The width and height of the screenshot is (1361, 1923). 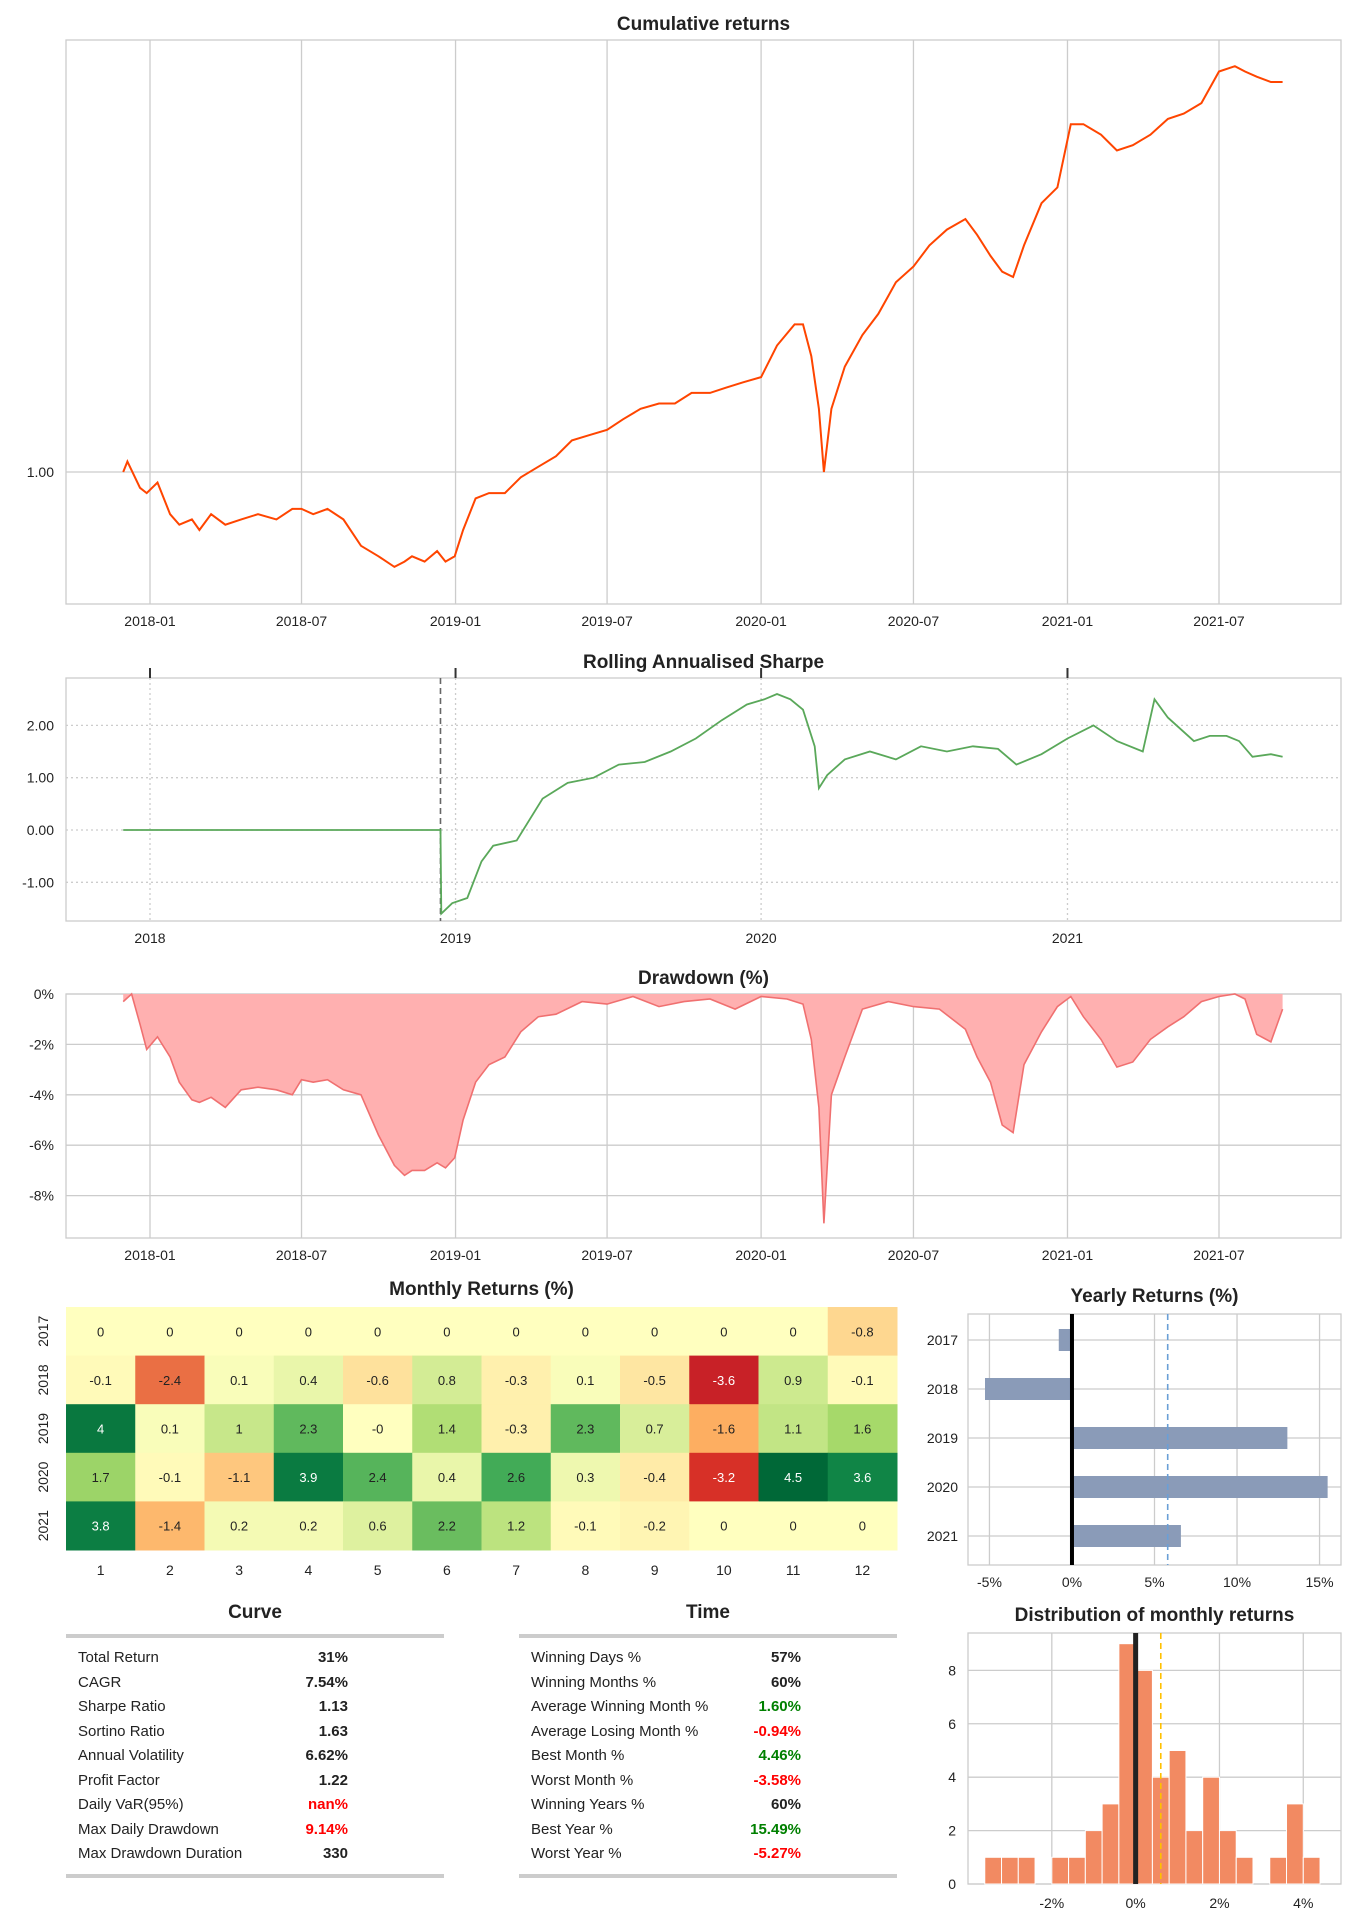 I want to click on stat-value: 31%, so click(x=332, y=1657).